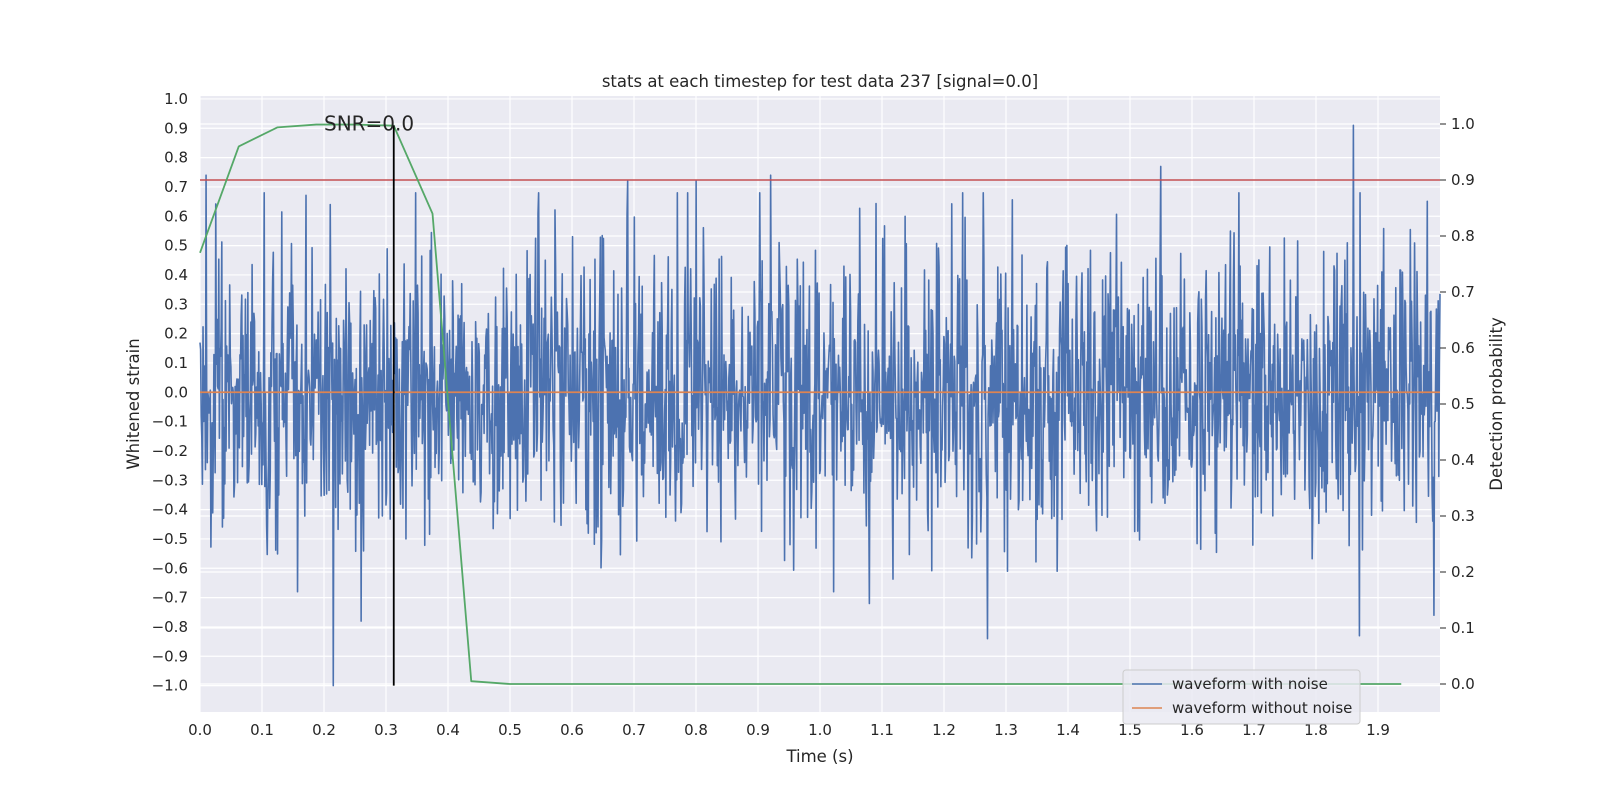  Describe the element at coordinates (1316, 730) in the screenshot. I see `x-tick-label: 1.8` at that location.